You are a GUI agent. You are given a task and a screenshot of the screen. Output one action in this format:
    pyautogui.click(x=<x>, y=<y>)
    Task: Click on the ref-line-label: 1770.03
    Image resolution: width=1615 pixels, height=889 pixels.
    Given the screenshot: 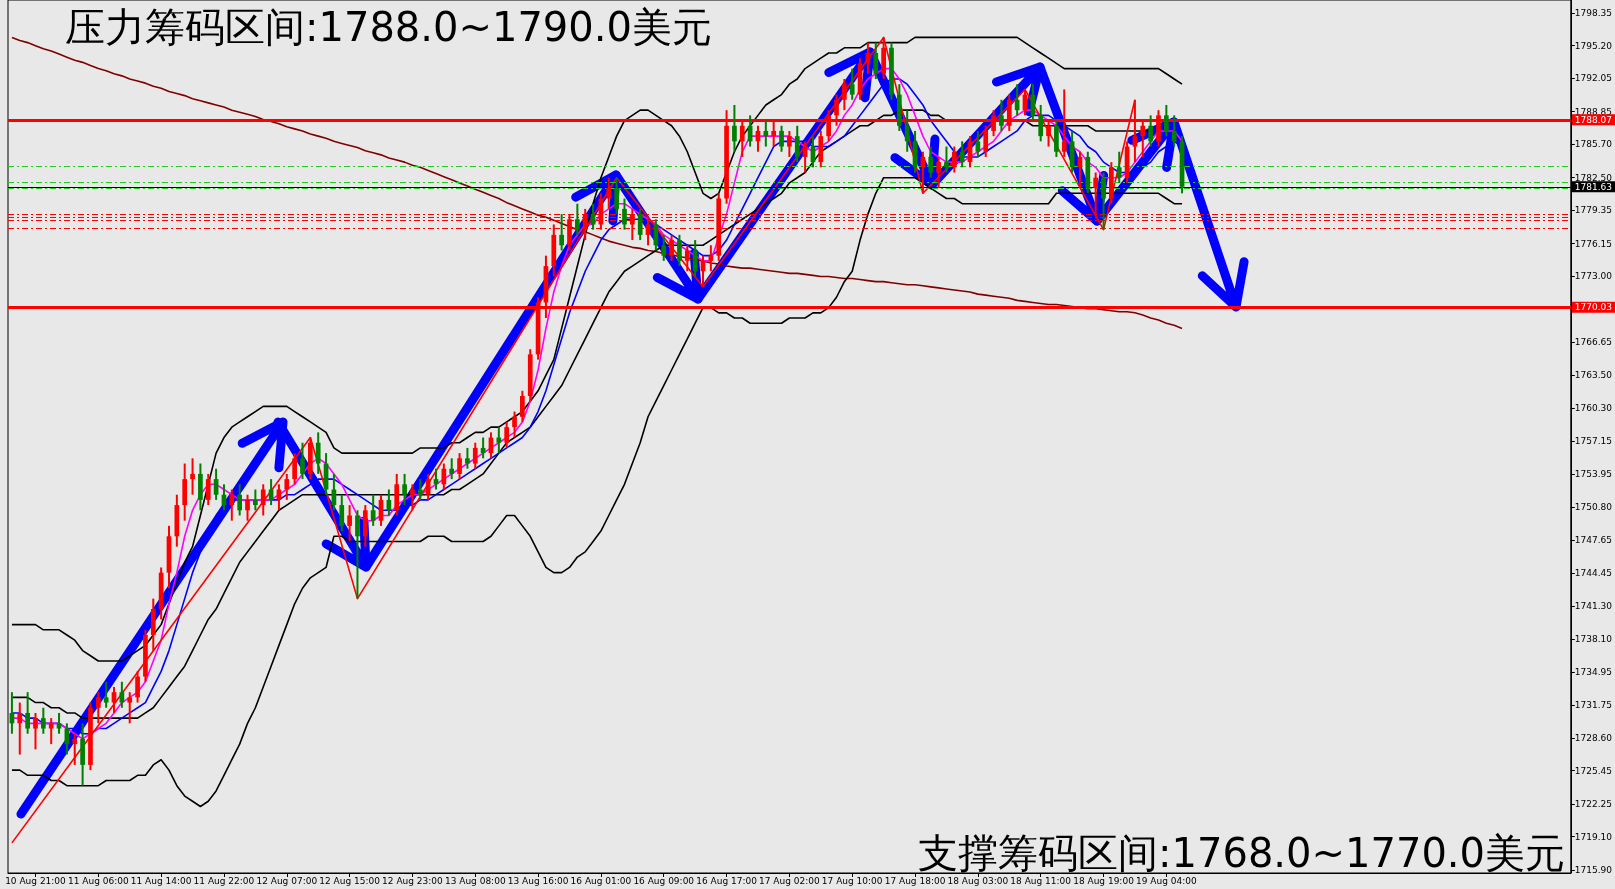 What is the action you would take?
    pyautogui.click(x=1593, y=307)
    